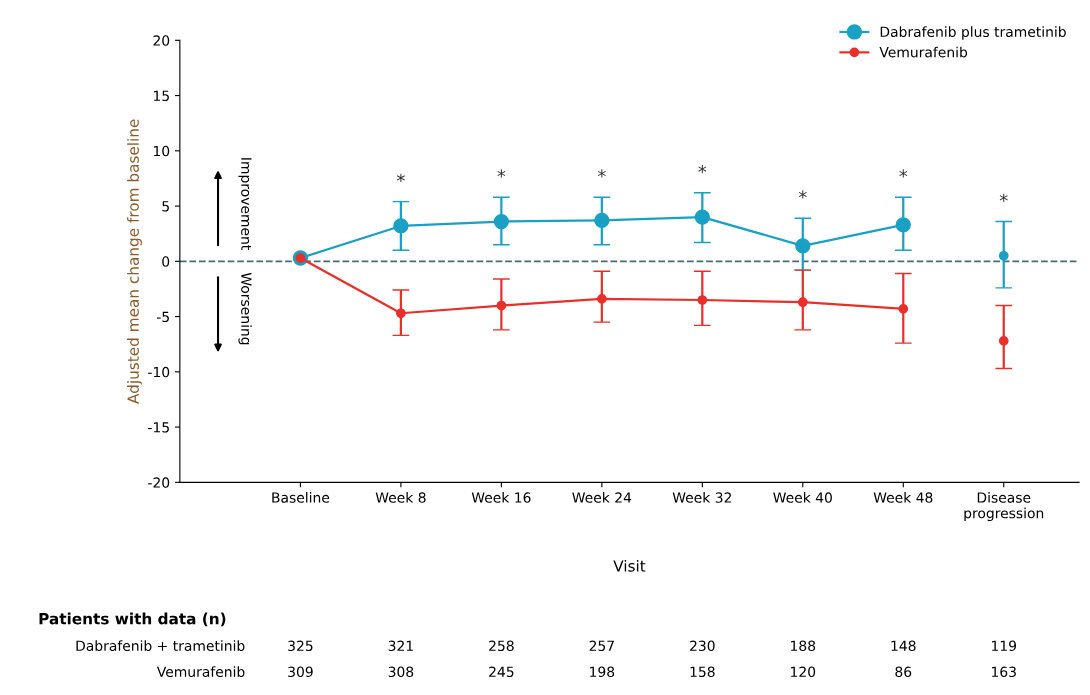  Describe the element at coordinates (400, 646) in the screenshot. I see `text: 321` at that location.